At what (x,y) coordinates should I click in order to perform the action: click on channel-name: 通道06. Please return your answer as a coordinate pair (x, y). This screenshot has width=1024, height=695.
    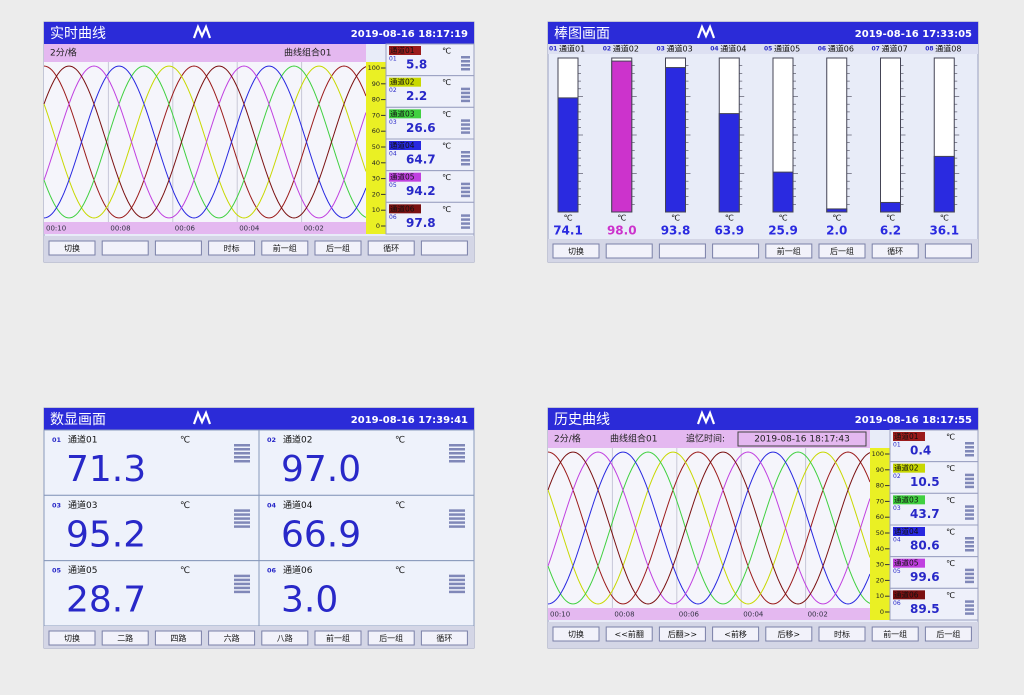
    Looking at the image, I should click on (298, 570).